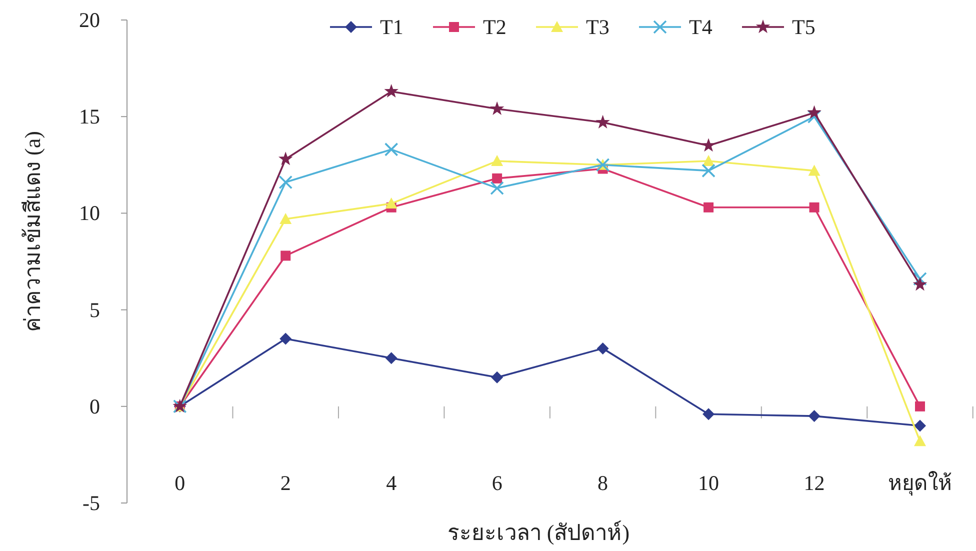  What do you see at coordinates (538, 532) in the screenshot?
I see `xlabel: ระยะเวลา (สัปดาห์)` at bounding box center [538, 532].